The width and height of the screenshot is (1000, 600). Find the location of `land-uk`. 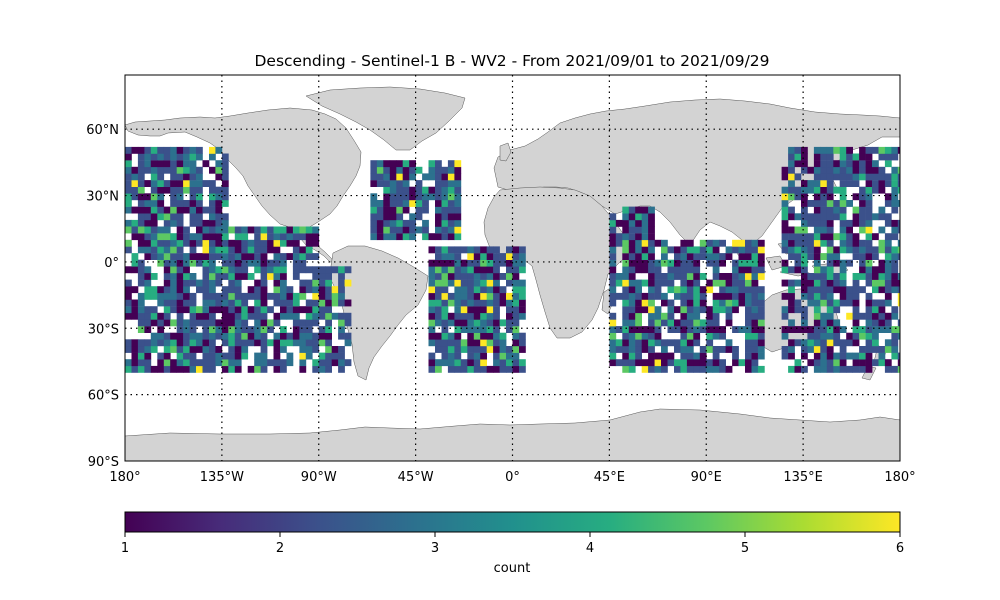

land-uk is located at coordinates (505, 152).